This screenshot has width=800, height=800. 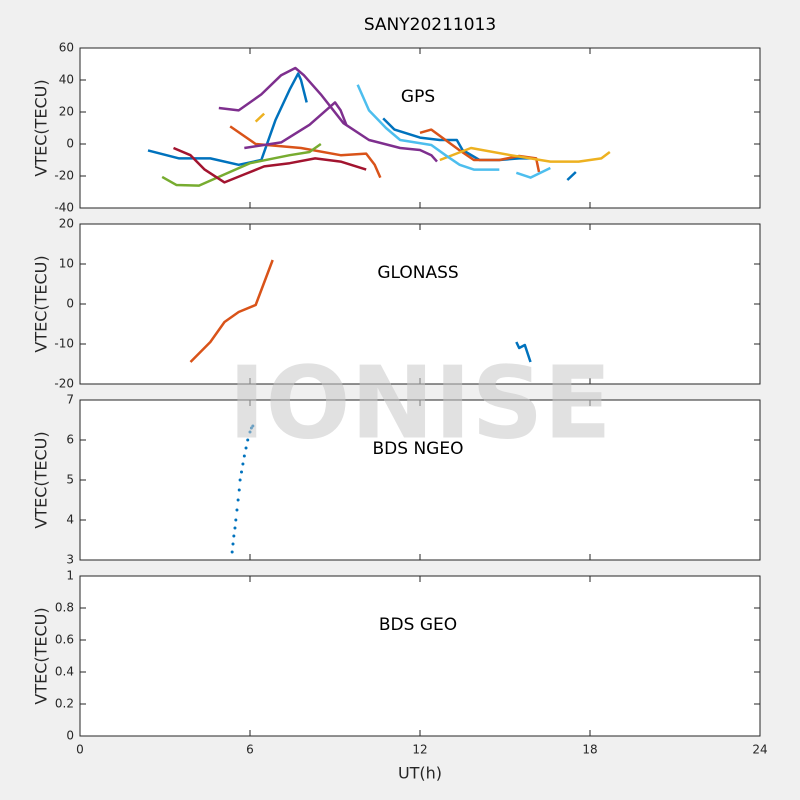 I want to click on y-tick-label: 4, so click(x=70, y=520).